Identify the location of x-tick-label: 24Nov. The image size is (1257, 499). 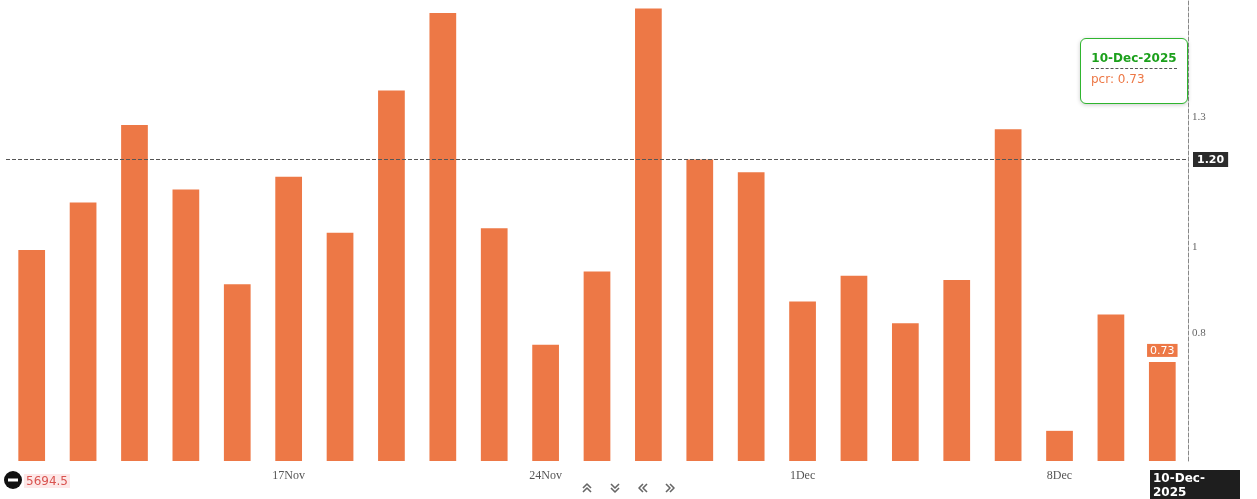
(545, 475).